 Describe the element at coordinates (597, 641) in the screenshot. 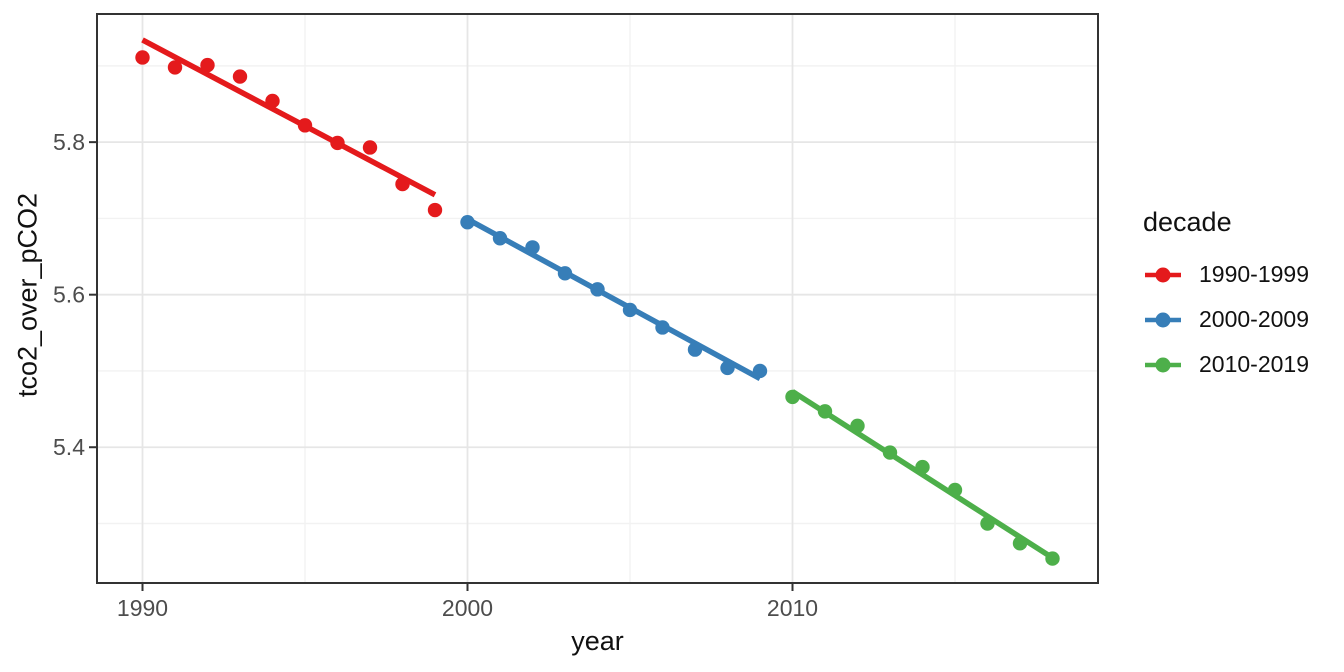

I see `x-axis-title: year` at that location.